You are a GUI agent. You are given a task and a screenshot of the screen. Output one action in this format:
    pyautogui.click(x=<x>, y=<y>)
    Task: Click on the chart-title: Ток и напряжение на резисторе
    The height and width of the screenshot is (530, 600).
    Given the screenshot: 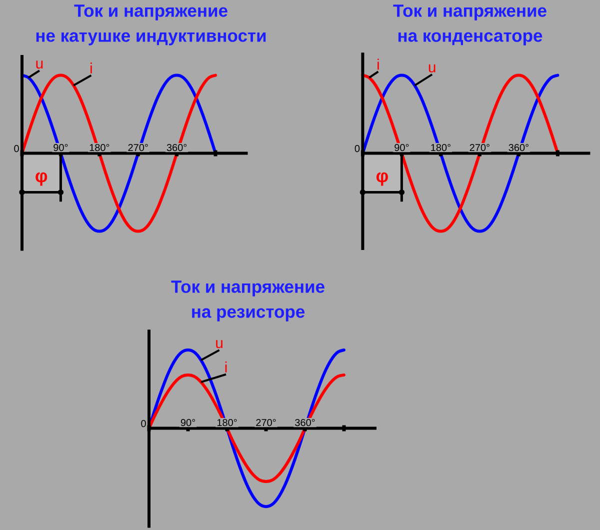 What is the action you would take?
    pyautogui.click(x=247, y=301)
    